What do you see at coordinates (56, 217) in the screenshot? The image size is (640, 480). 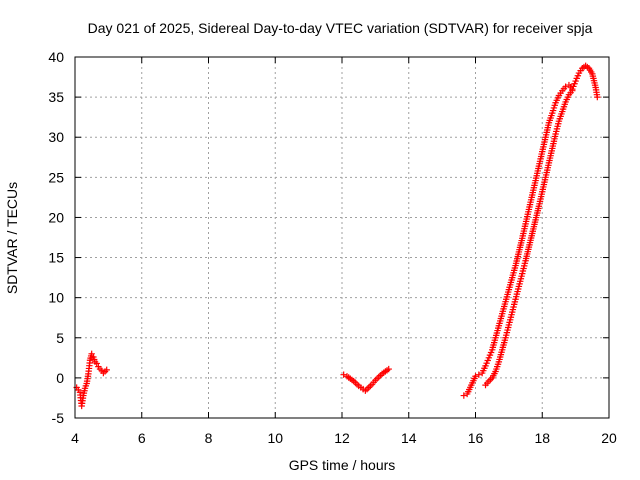 I see `y-tick-label: 20` at bounding box center [56, 217].